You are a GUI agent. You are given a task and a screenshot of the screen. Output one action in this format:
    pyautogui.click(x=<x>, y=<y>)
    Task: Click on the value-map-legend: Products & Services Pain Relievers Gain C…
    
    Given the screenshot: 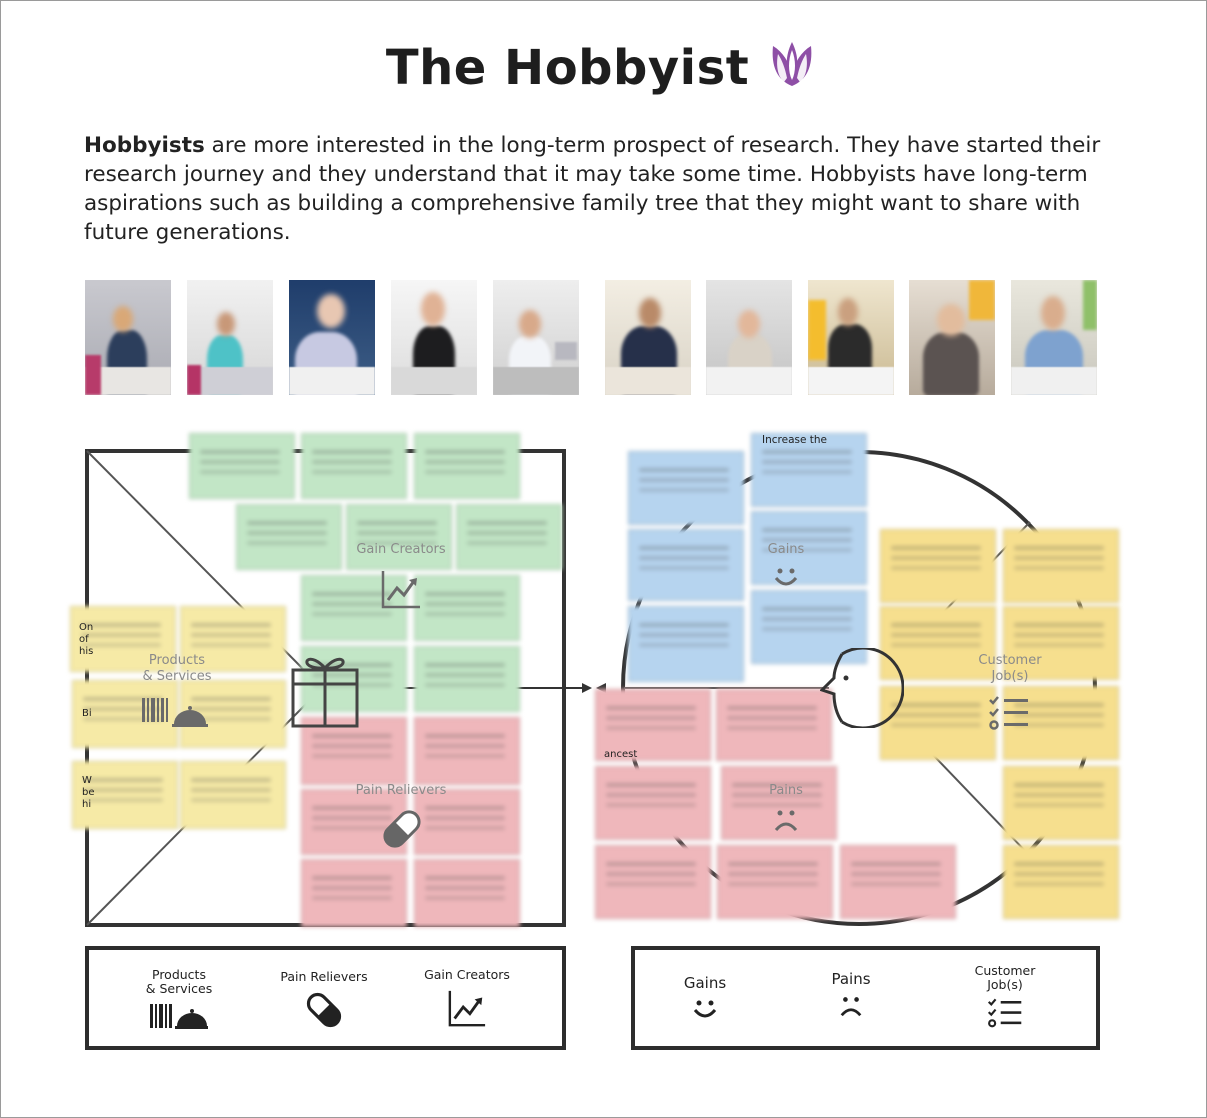 What is the action you would take?
    pyautogui.click(x=325, y=998)
    